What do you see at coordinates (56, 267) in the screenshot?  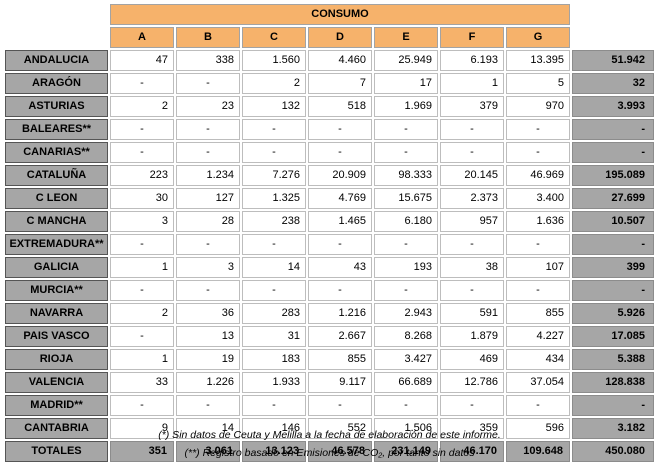 I see `region-label: GALICIA` at bounding box center [56, 267].